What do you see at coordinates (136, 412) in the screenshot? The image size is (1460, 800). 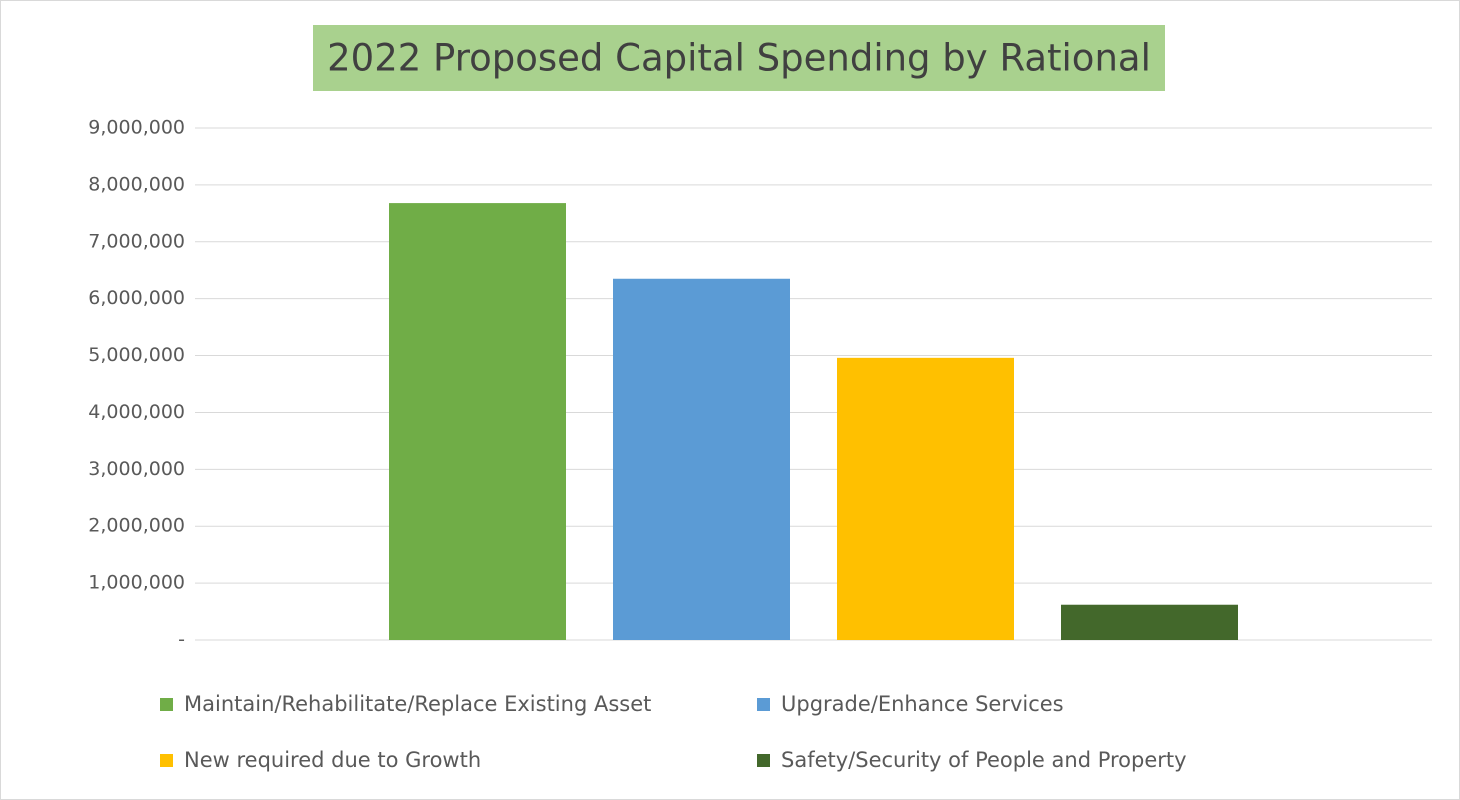 I see `y-tick-label: 4,000,000` at bounding box center [136, 412].